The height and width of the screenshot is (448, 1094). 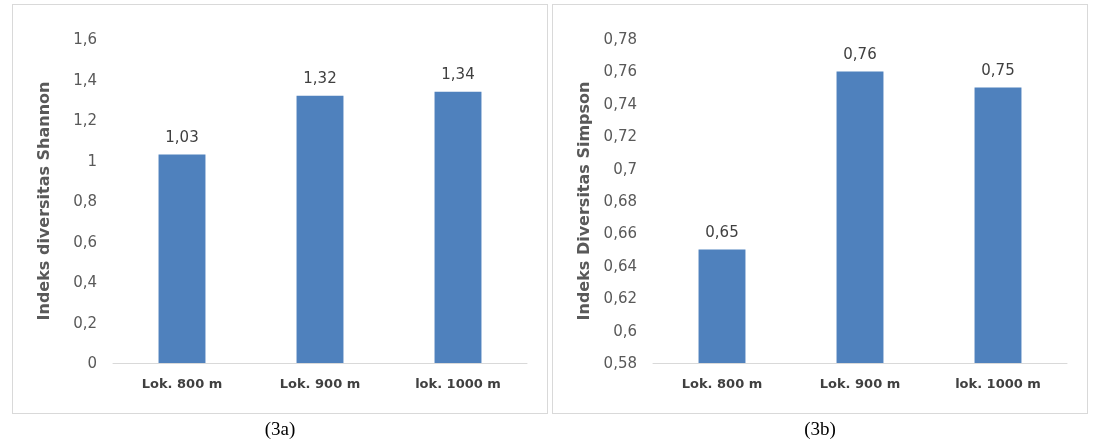 What do you see at coordinates (620, 71) in the screenshot?
I see `y-tick-label: 0,76` at bounding box center [620, 71].